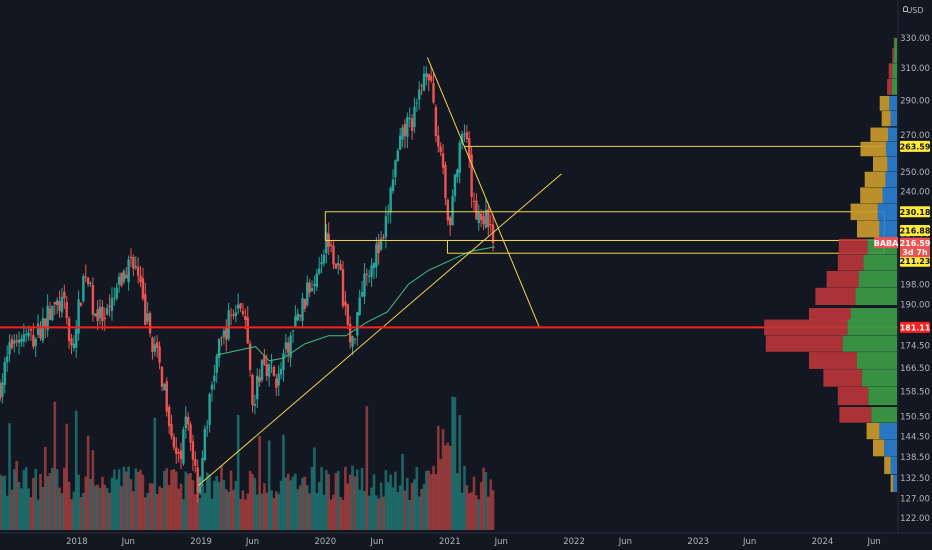 The height and width of the screenshot is (550, 932). I want to click on currency-label: USD, so click(915, 10).